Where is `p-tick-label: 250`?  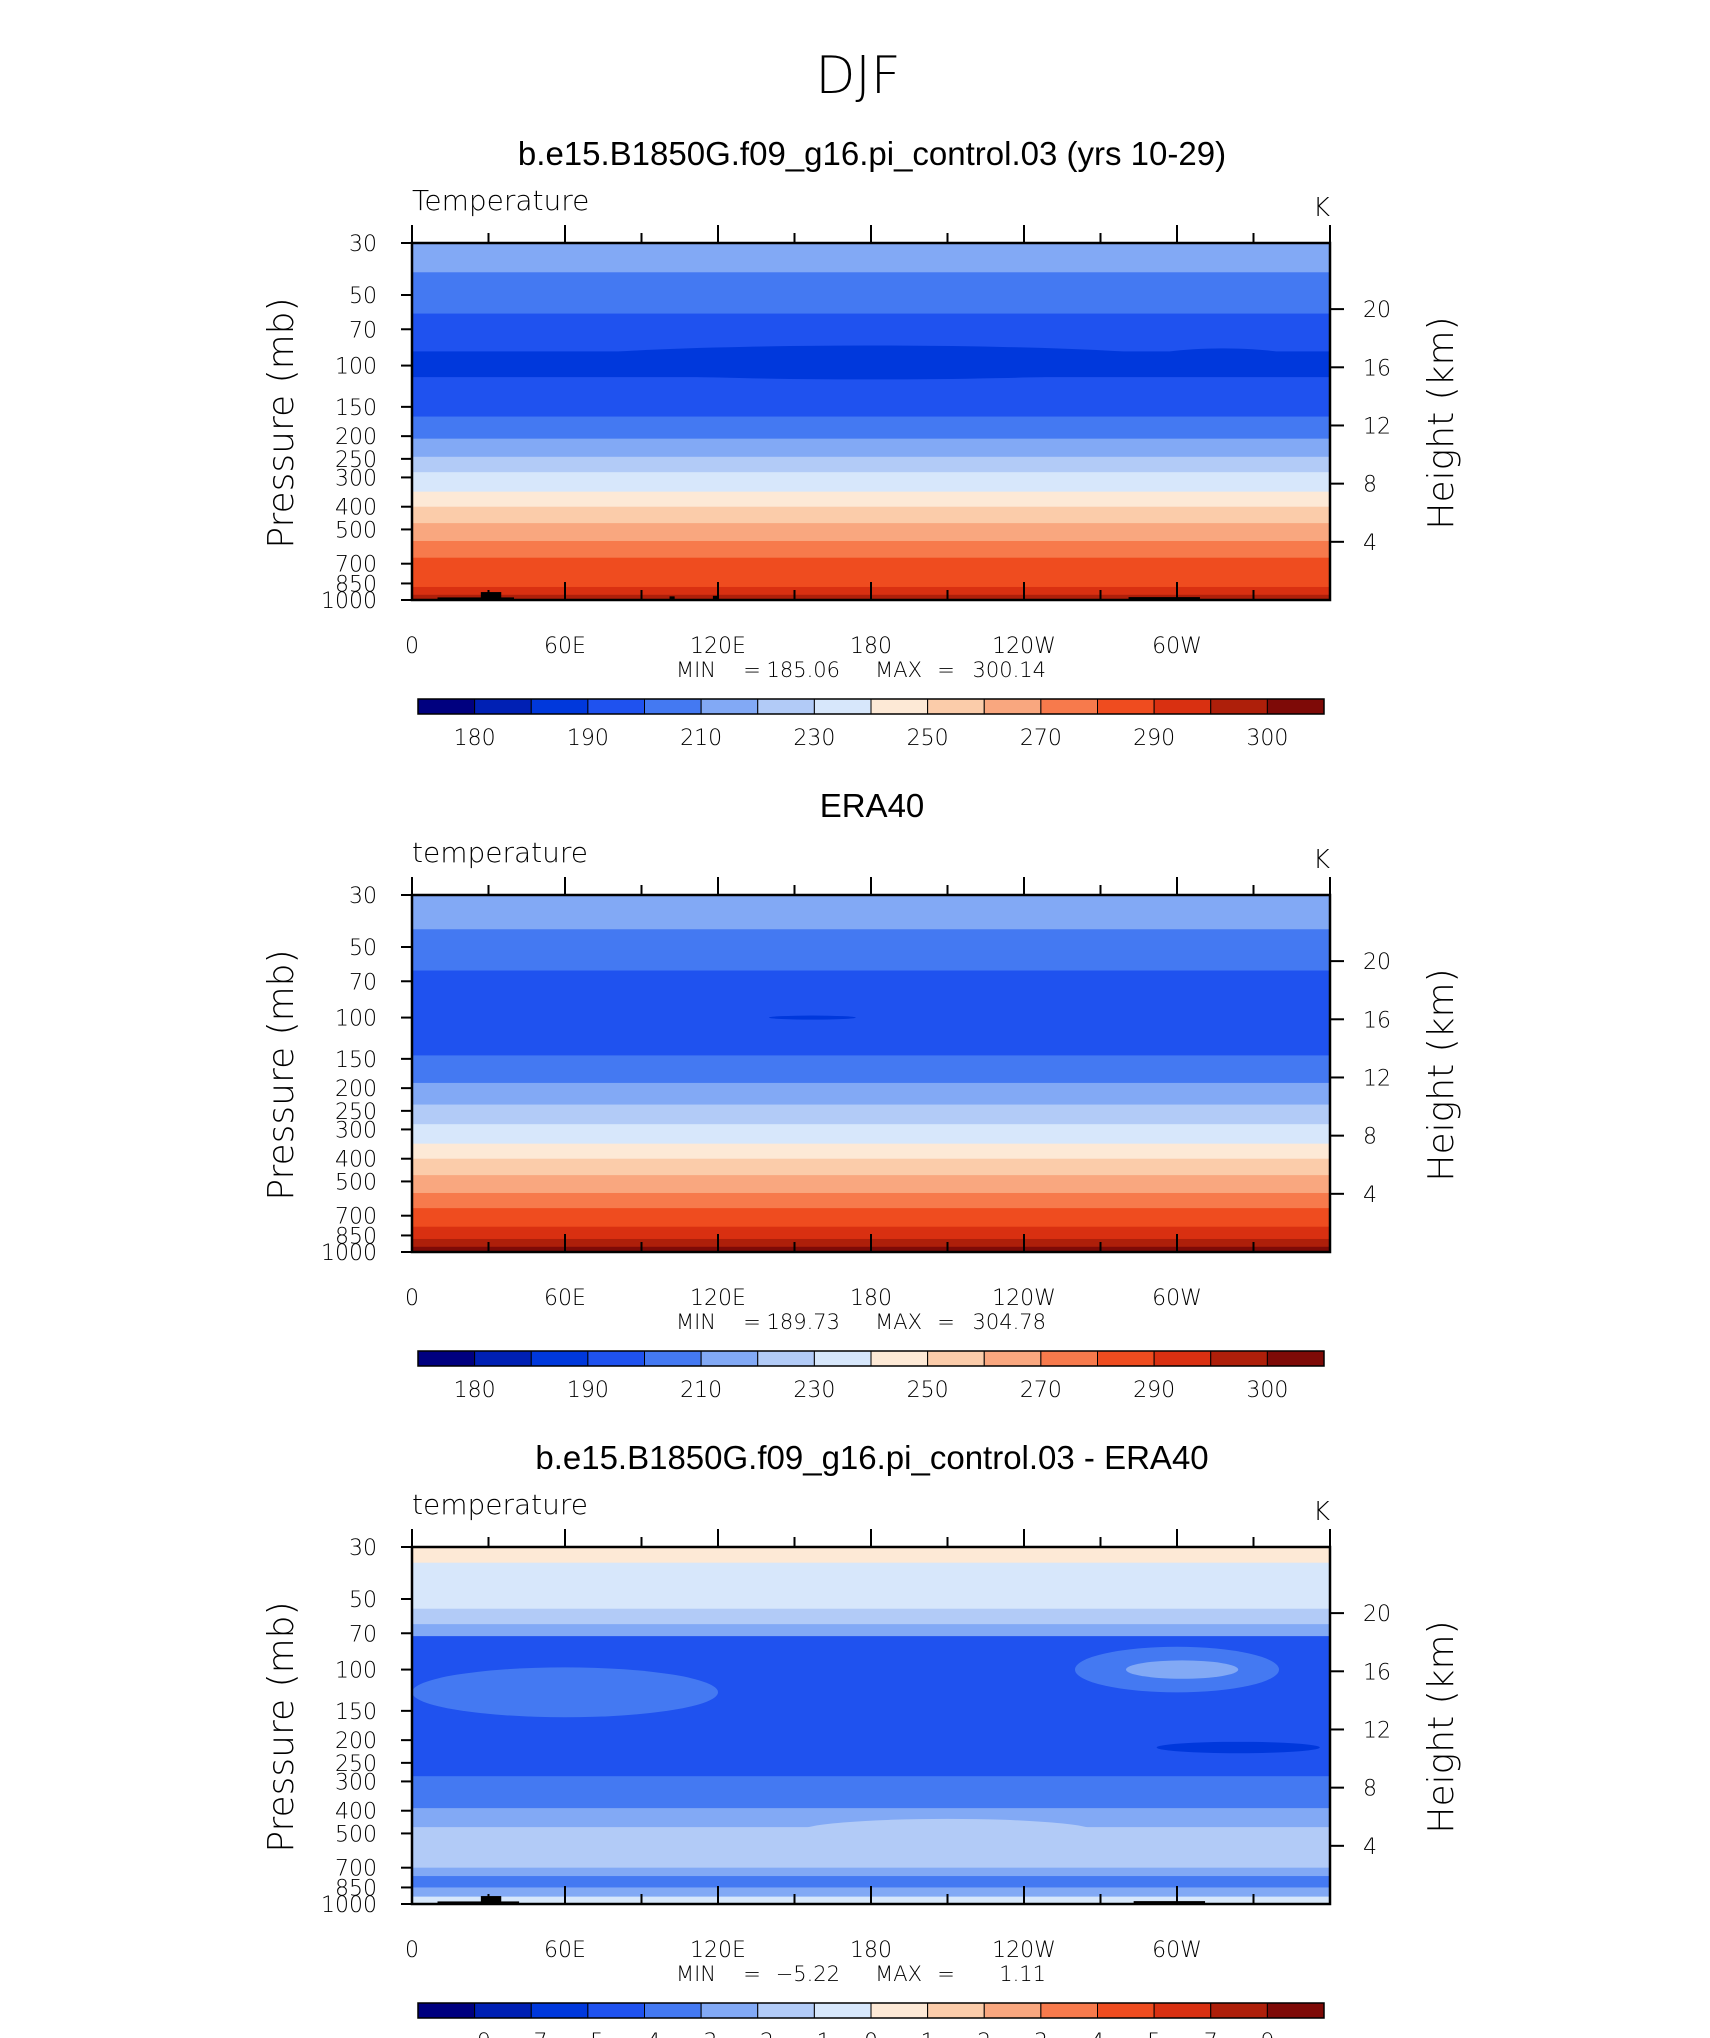
p-tick-label: 250 is located at coordinates (356, 460).